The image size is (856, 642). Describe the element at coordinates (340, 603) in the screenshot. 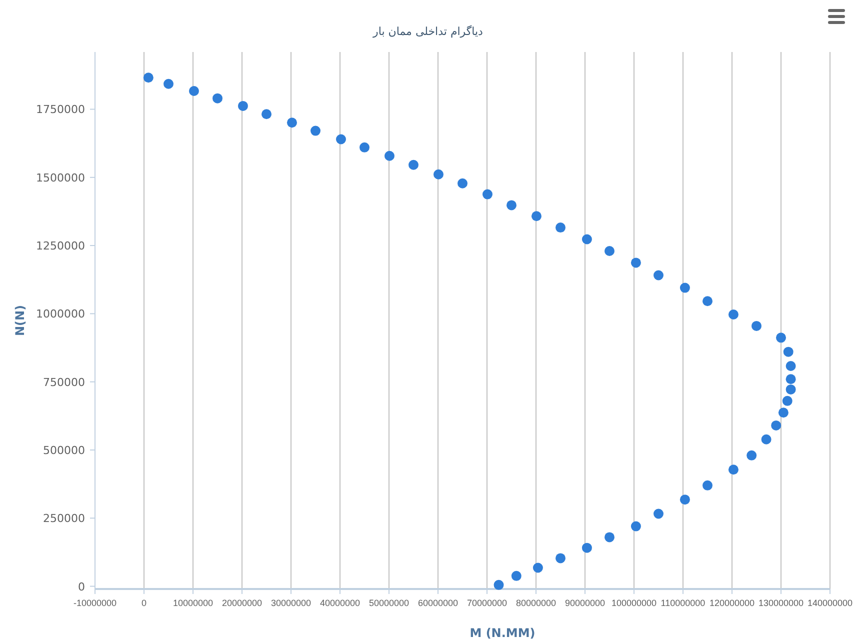

I see `x-tick-label: 40000000` at that location.